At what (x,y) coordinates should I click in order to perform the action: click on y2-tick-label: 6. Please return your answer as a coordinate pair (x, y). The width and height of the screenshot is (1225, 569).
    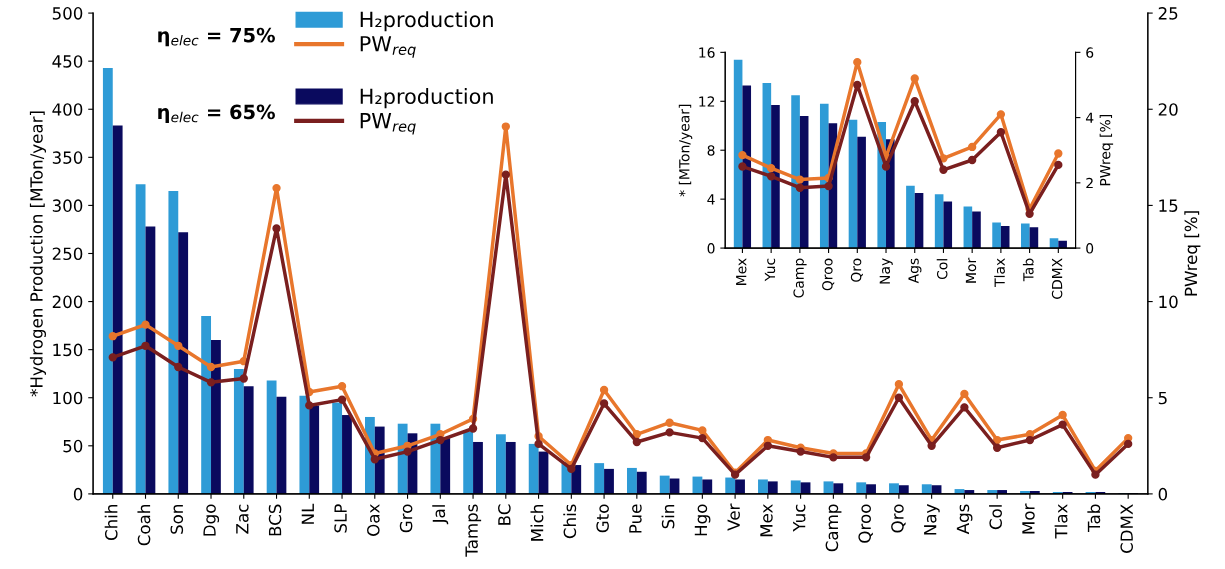
    Looking at the image, I should click on (1090, 52).